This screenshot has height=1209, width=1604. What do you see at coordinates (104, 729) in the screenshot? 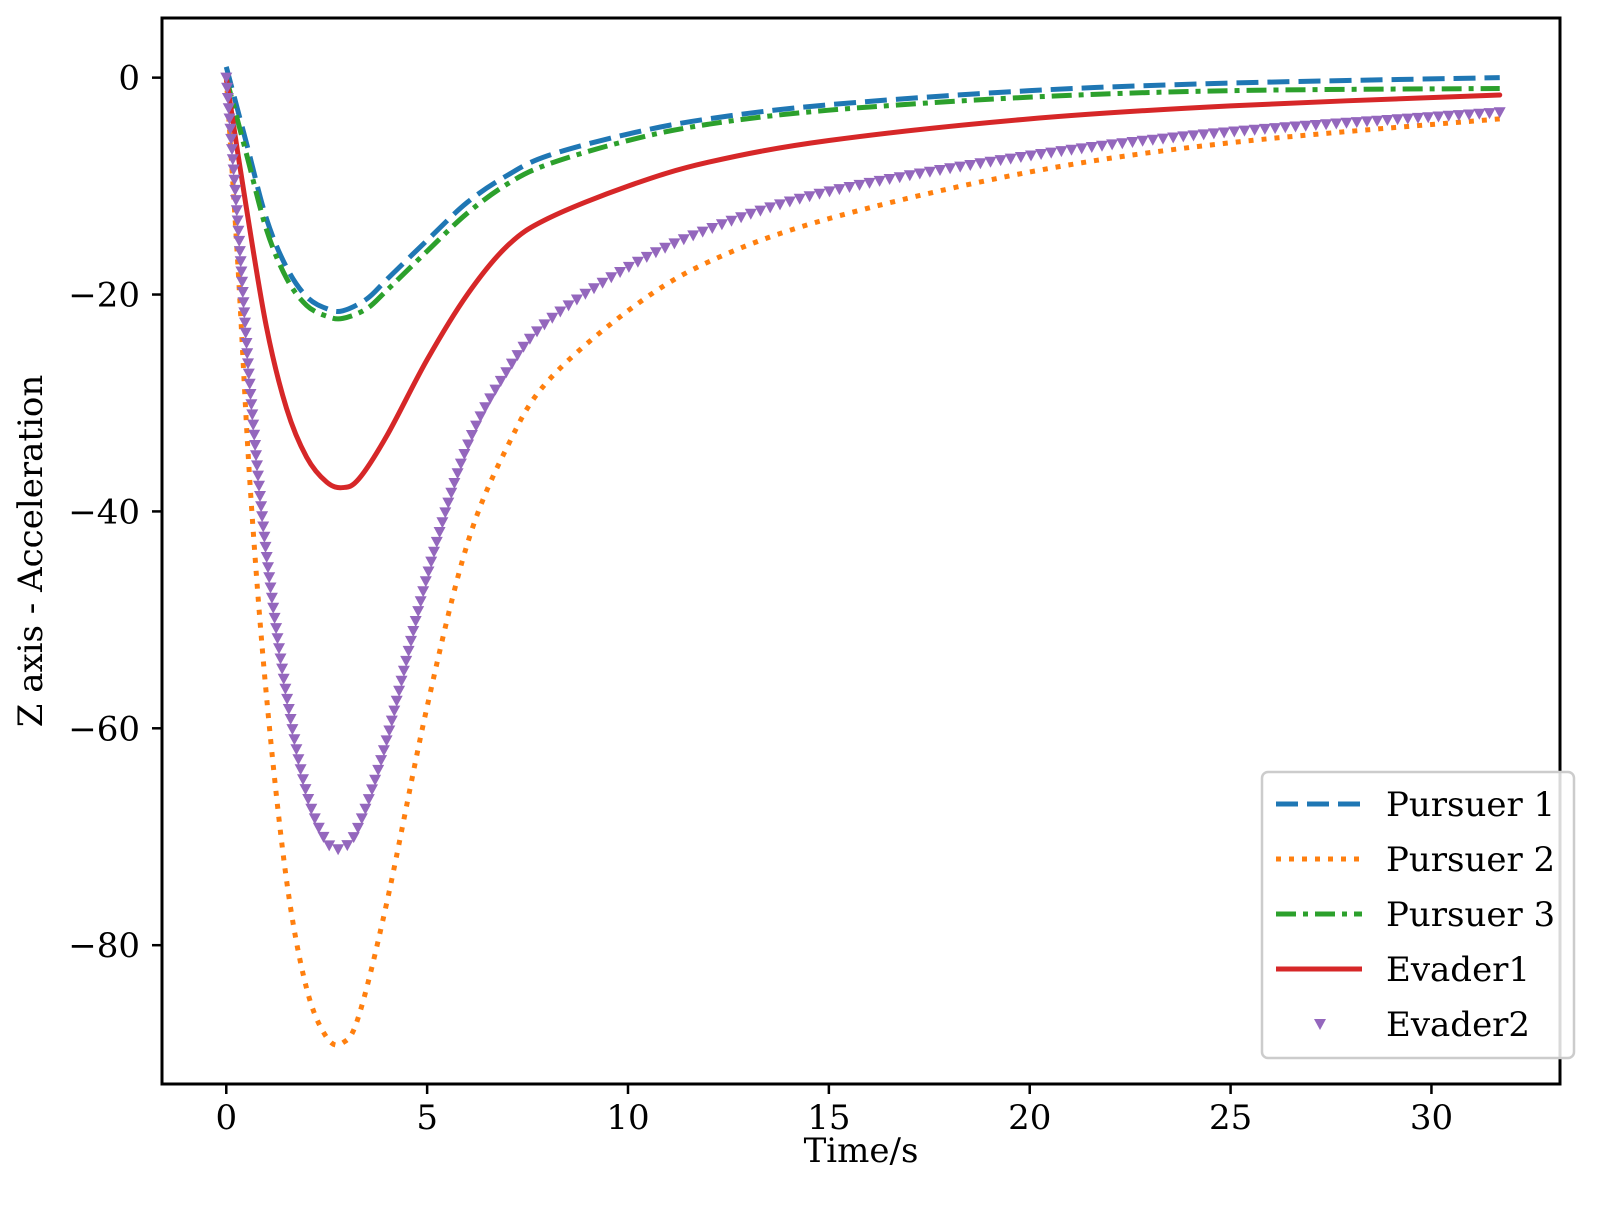
I see `y-tick-label: −60` at bounding box center [104, 729].